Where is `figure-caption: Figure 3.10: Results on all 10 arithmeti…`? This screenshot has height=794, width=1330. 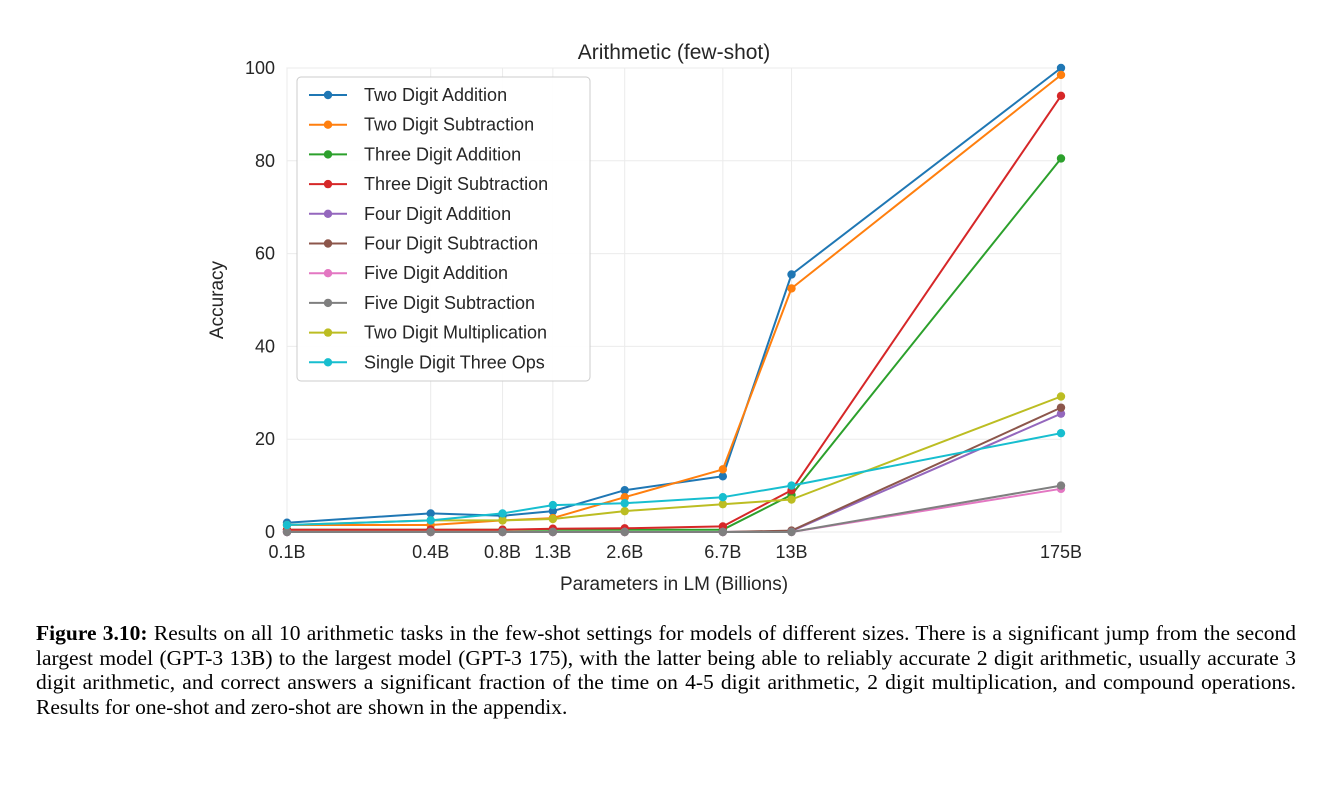 figure-caption: Figure 3.10: Results on all 10 arithmeti… is located at coordinates (666, 670).